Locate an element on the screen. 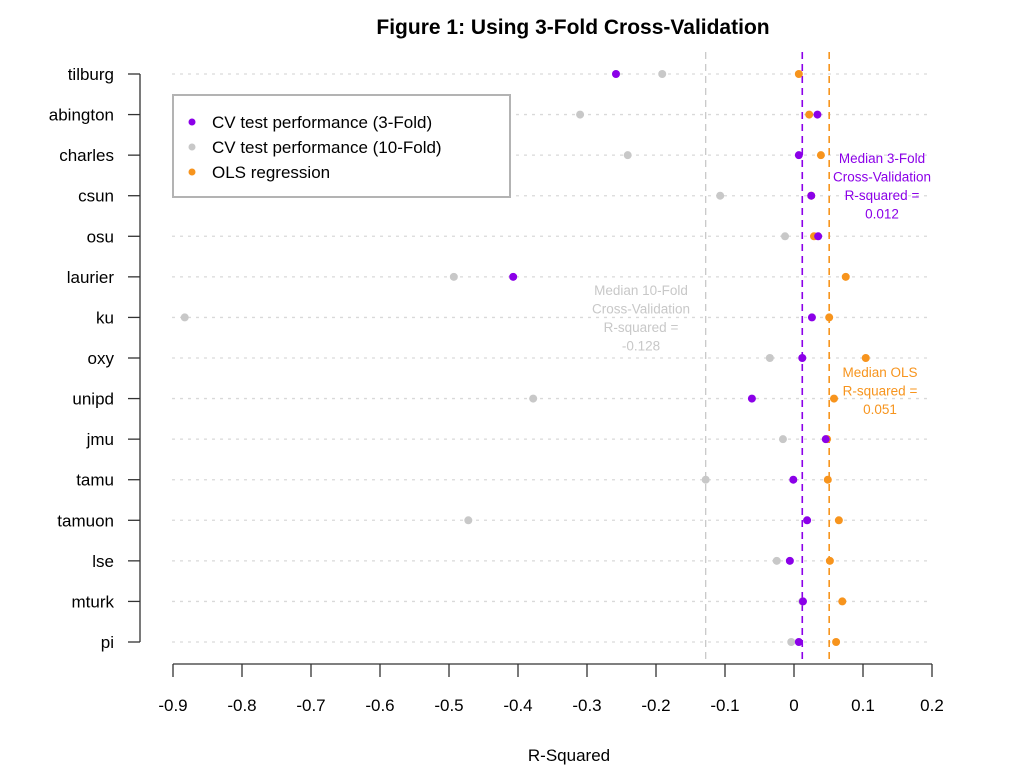 This screenshot has width=1024, height=768. median-3-fold-annotation: 0.012 is located at coordinates (882, 214).